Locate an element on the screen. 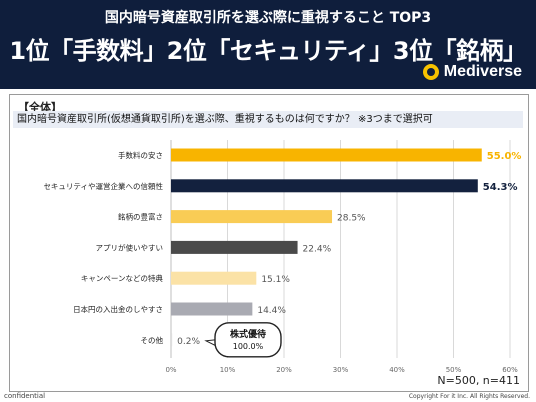 Image resolution: width=536 pixels, height=402 pixels. x-tick-label: 10% is located at coordinates (228, 370).